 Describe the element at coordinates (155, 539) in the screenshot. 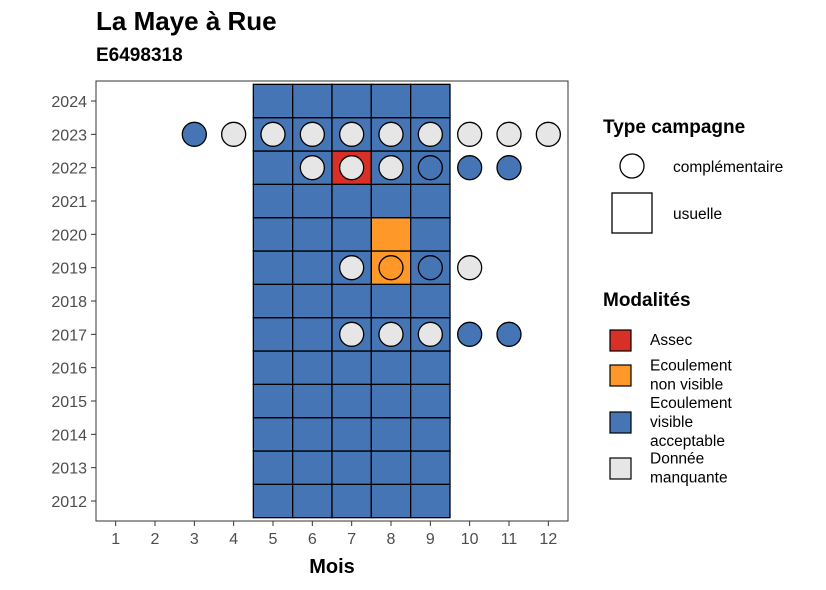

I see `x-tick-label: 2` at that location.